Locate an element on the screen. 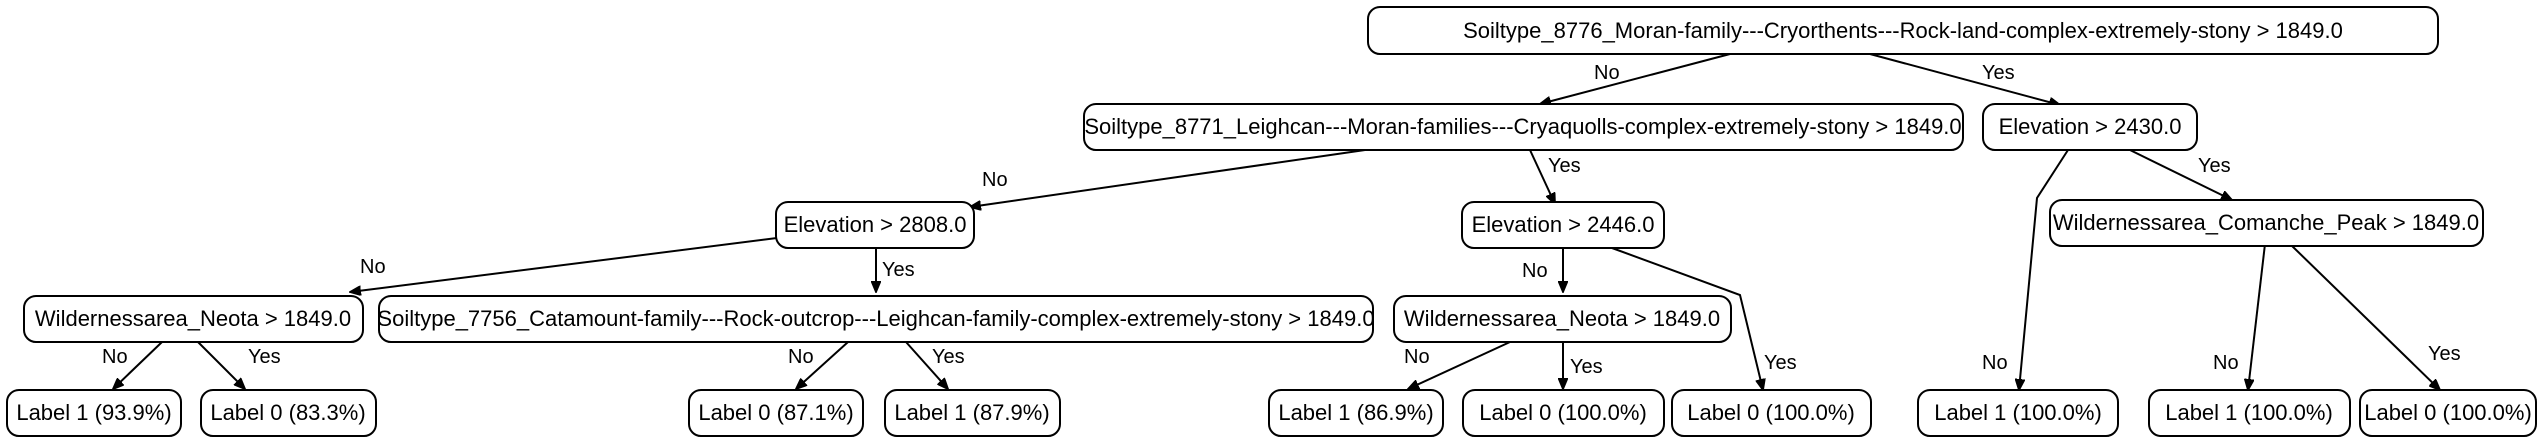 This screenshot has width=2542, height=443. edge-label-n8771-no: No is located at coordinates (995, 180).